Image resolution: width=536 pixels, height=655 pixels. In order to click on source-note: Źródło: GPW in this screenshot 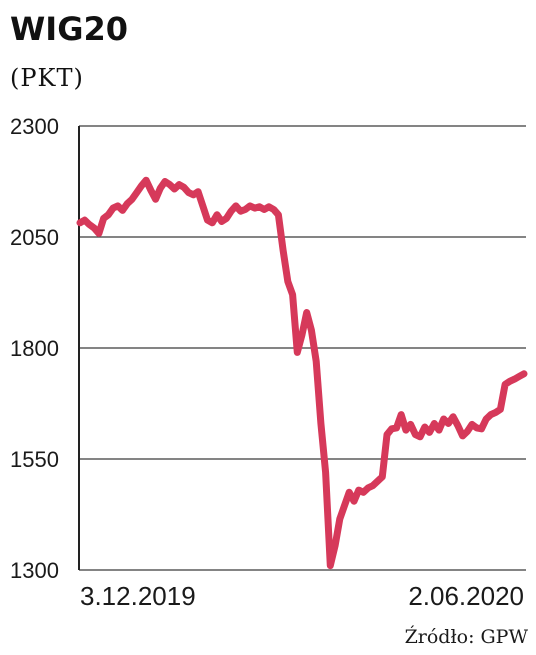, I will do `click(467, 636)`.